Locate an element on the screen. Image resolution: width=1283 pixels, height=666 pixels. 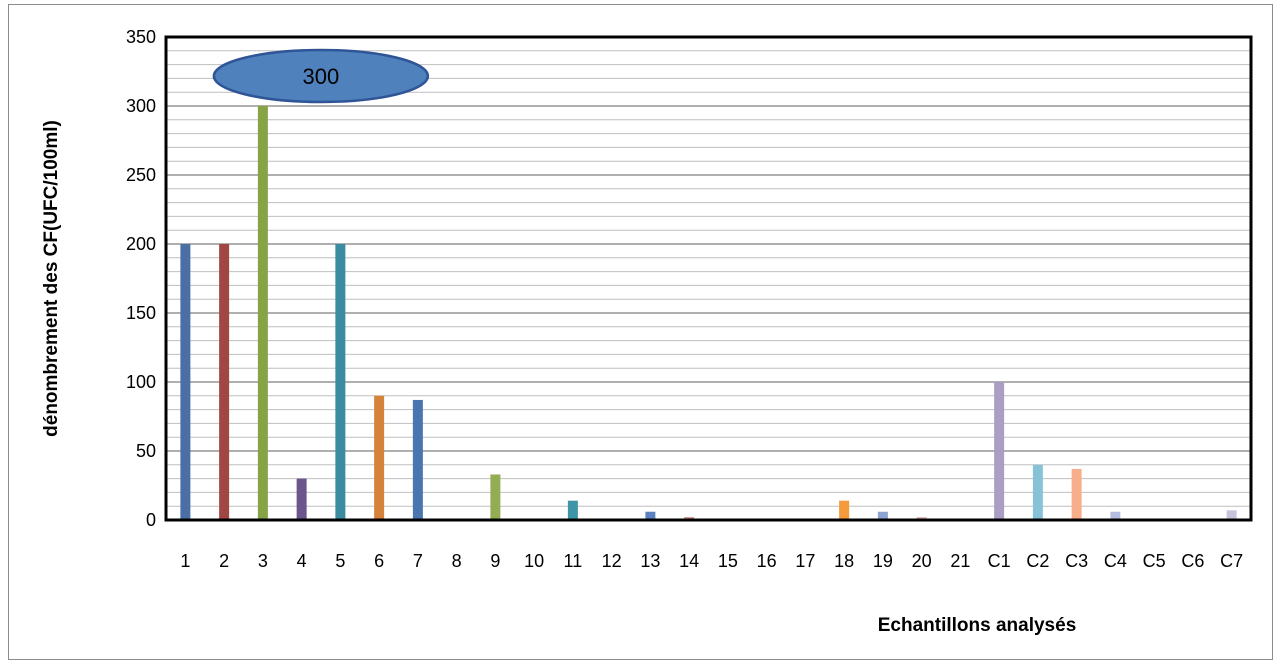
x-tick-label: 3 is located at coordinates (263, 561).